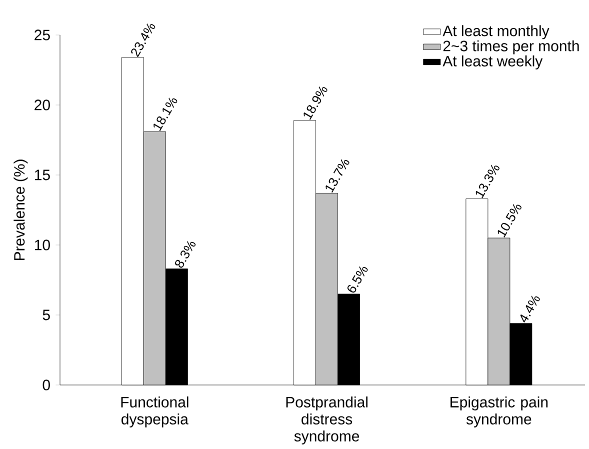 This screenshot has height=449, width=589. What do you see at coordinates (42, 175) in the screenshot?
I see `y-tick-label: 15` at bounding box center [42, 175].